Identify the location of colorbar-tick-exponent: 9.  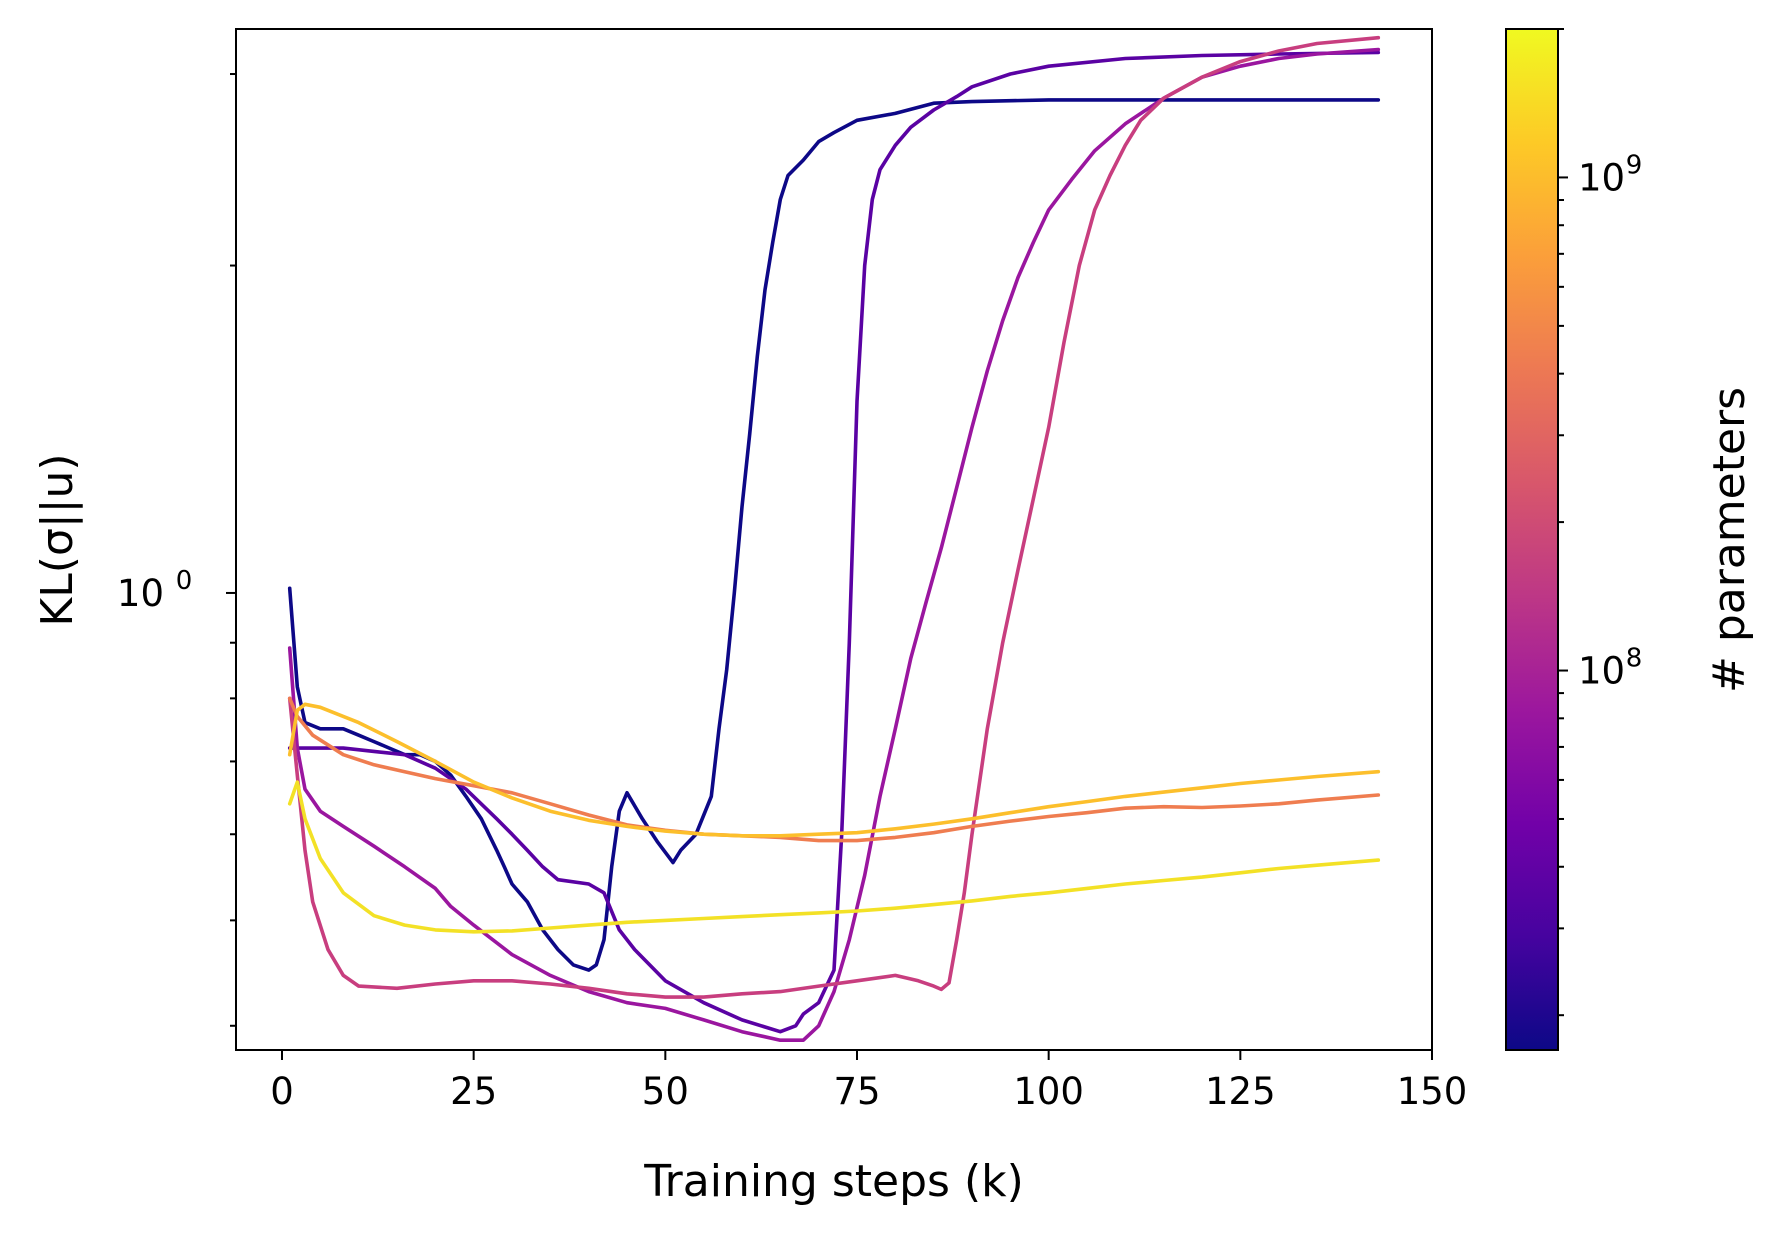
(1634, 165).